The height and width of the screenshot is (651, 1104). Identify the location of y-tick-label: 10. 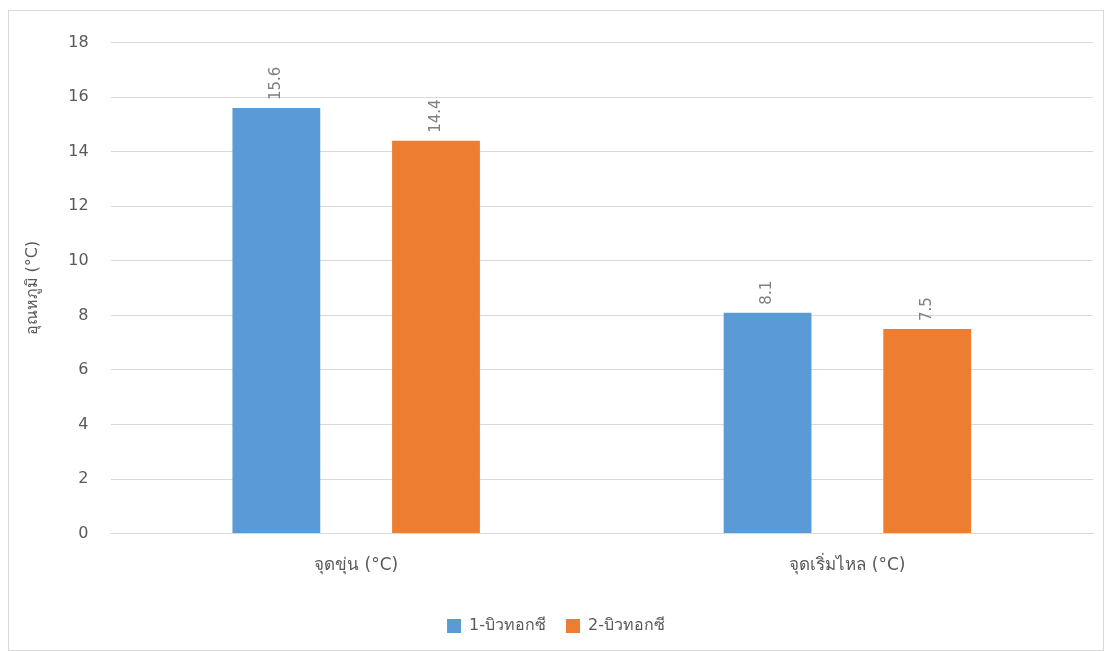
(78, 259).